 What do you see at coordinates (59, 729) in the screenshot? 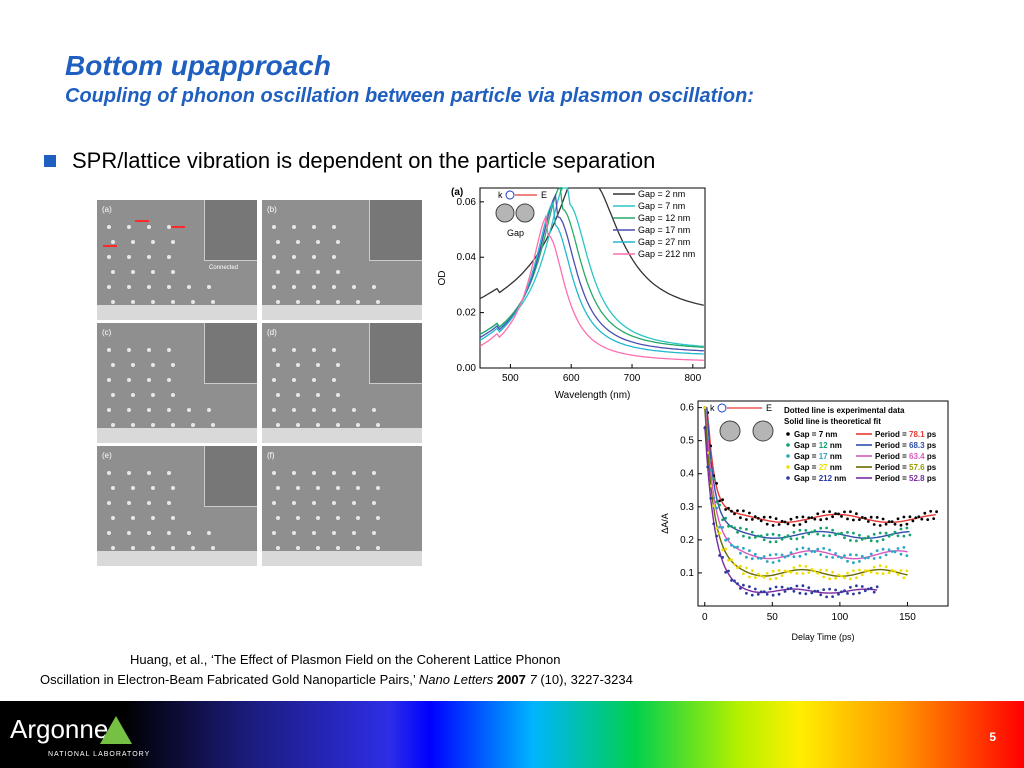
I see `argonne-logo-text: Argonne` at bounding box center [59, 729].